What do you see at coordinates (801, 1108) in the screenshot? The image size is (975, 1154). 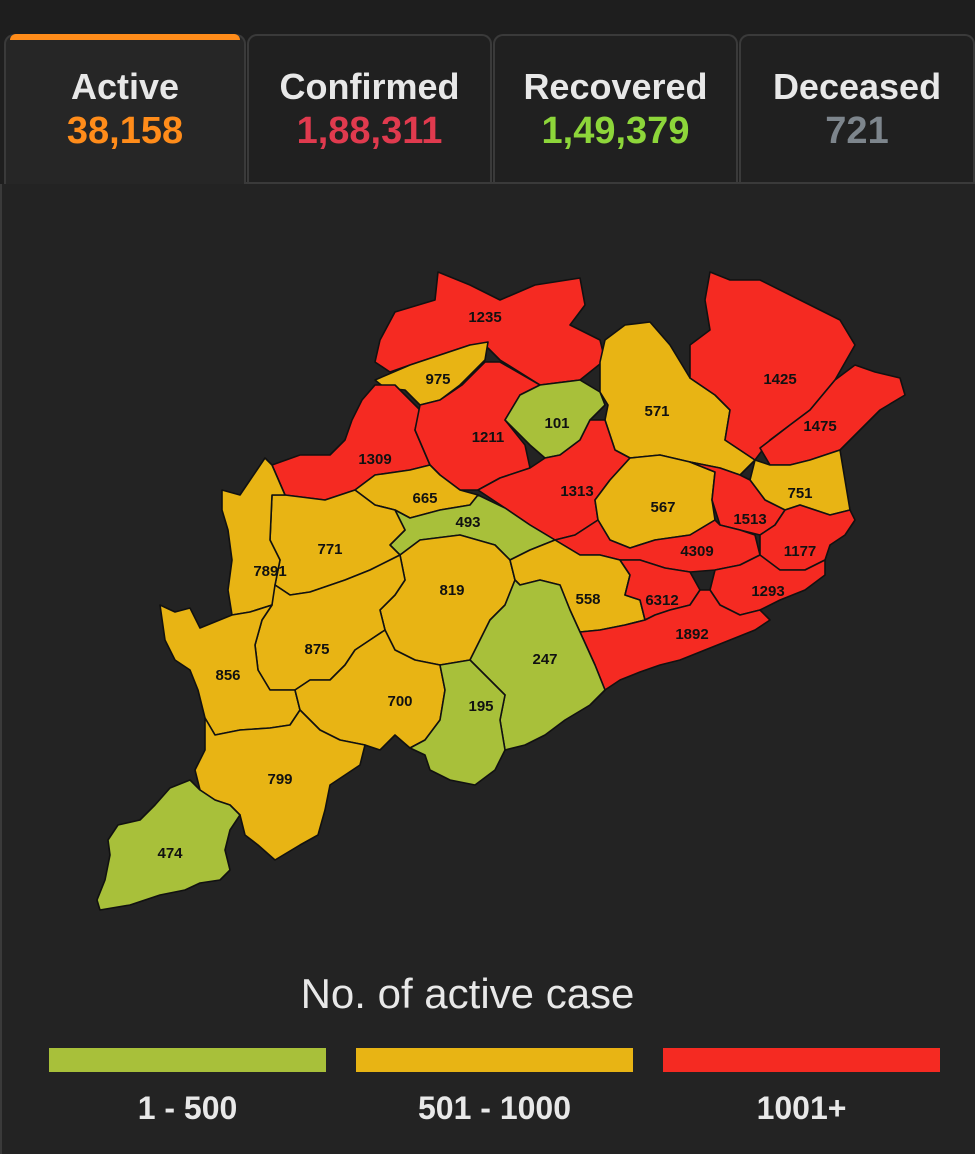 I see `legend-label-high: 1001+` at bounding box center [801, 1108].